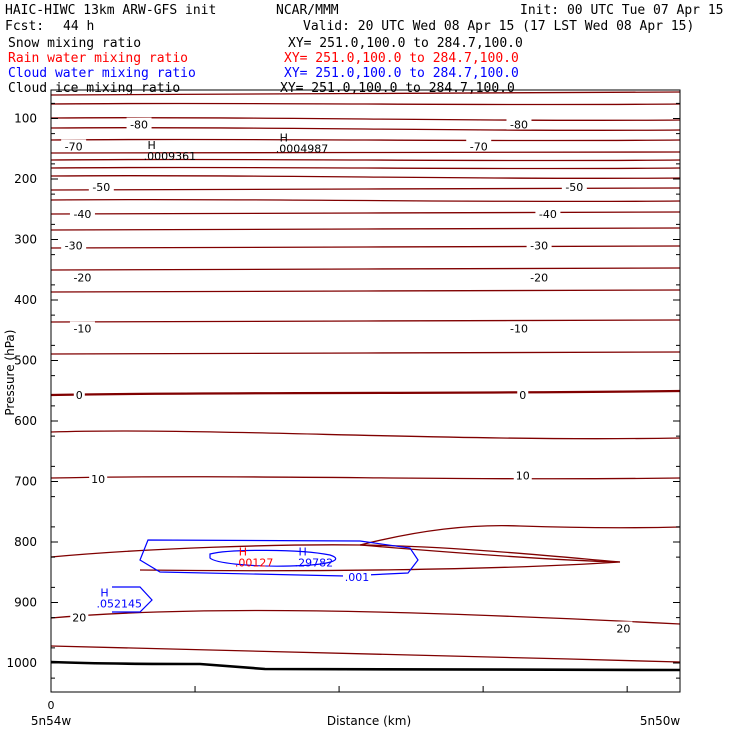  Describe the element at coordinates (111, 10) in the screenshot. I see `chart-title: HAIC-HIWC 13km ARW-GFS init` at that location.